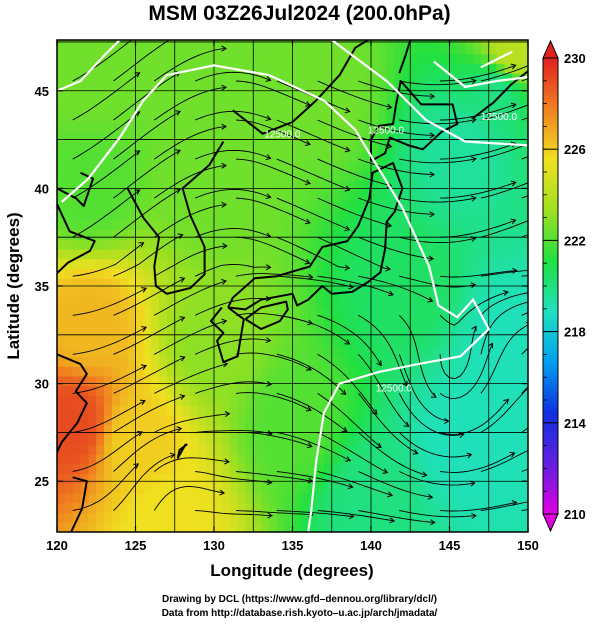 This screenshot has width=599, height=625. I want to click on coastline-segment, so click(315, 236).